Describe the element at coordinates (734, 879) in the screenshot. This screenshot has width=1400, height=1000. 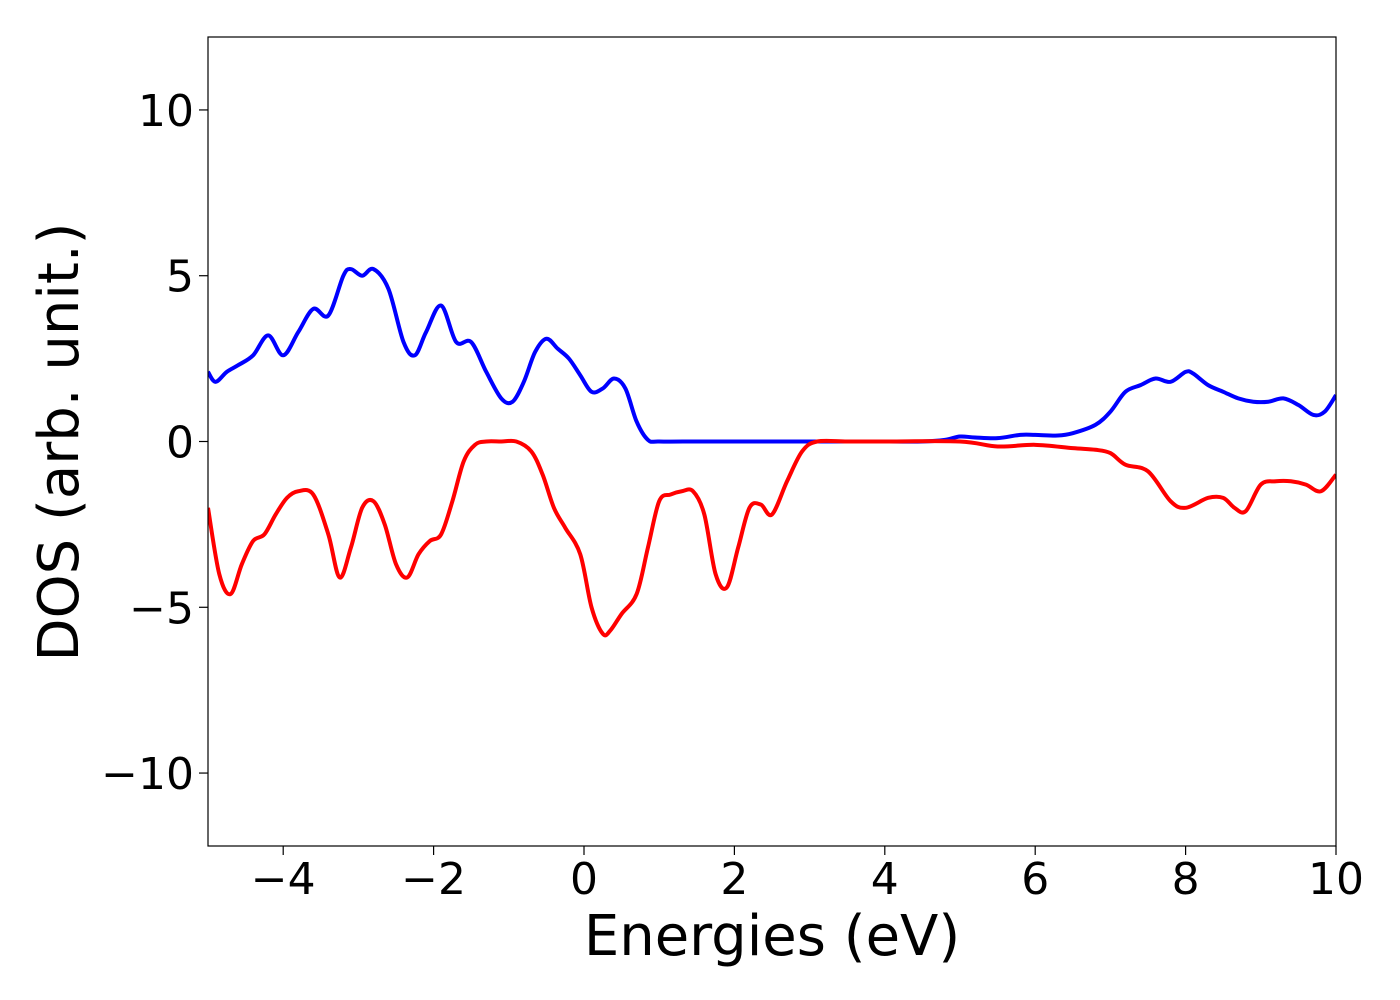
I see `x-tick-label: 2` at that location.